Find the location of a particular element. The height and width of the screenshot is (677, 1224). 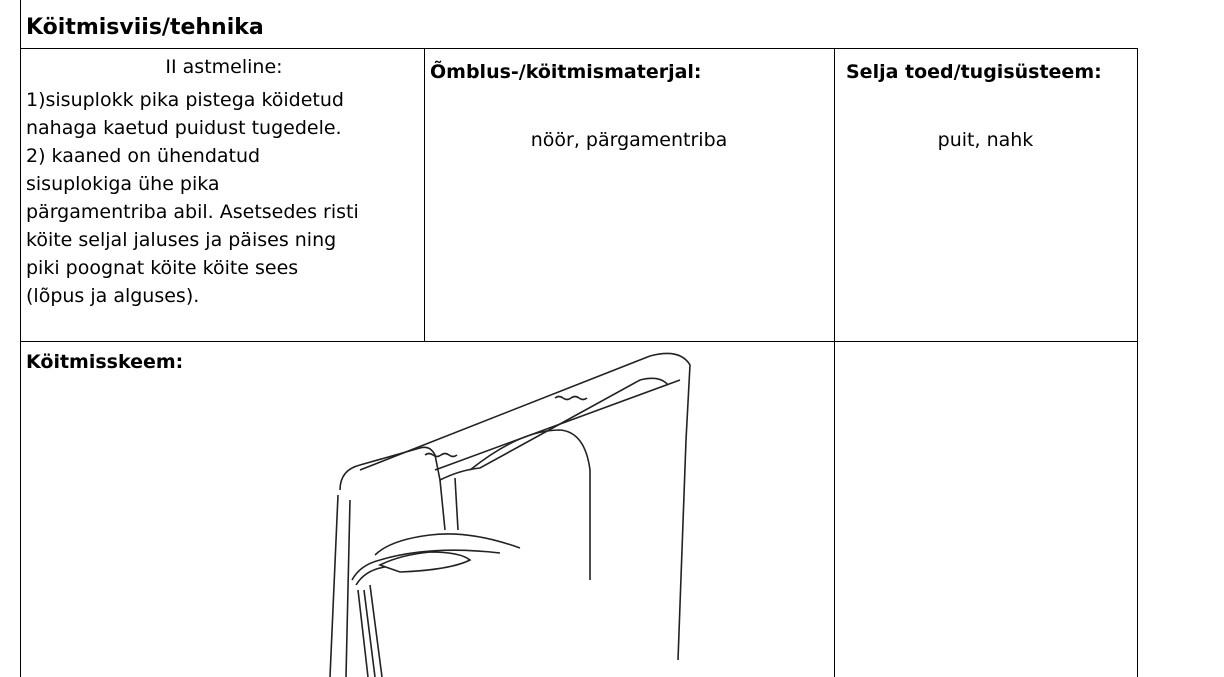

cell-value: puit, nahk is located at coordinates (985, 140).